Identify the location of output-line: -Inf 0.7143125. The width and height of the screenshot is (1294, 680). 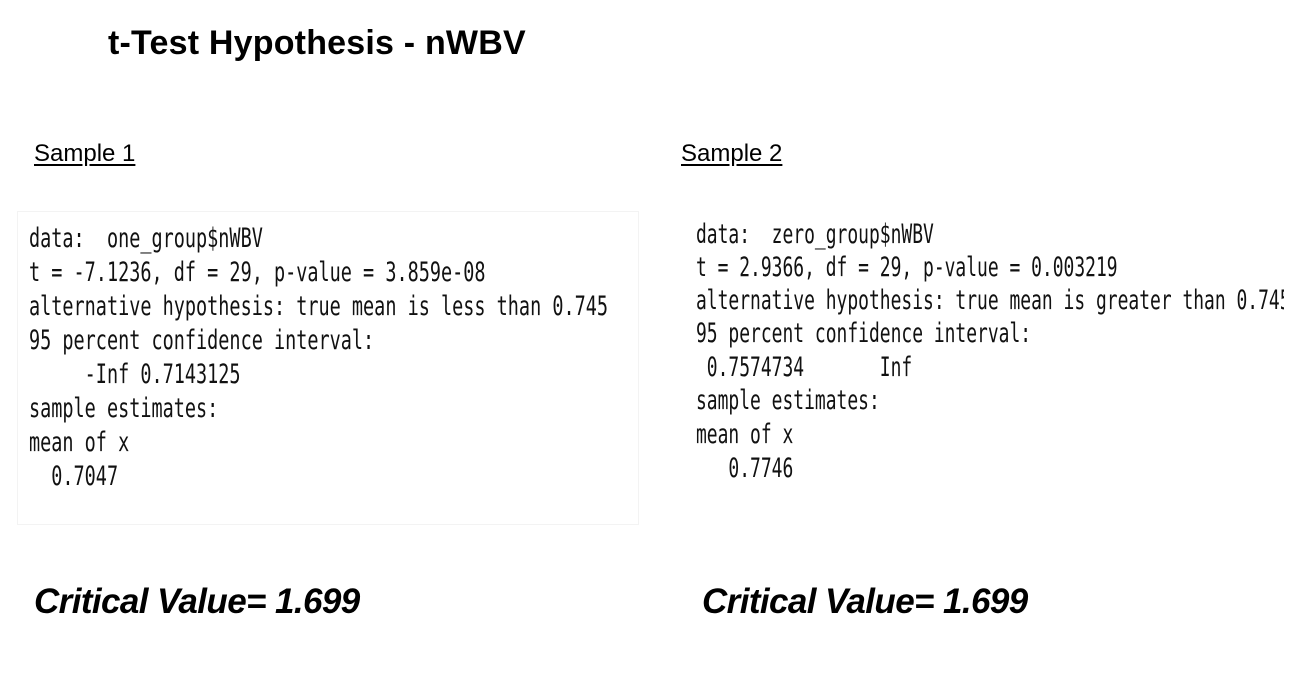
(135, 374).